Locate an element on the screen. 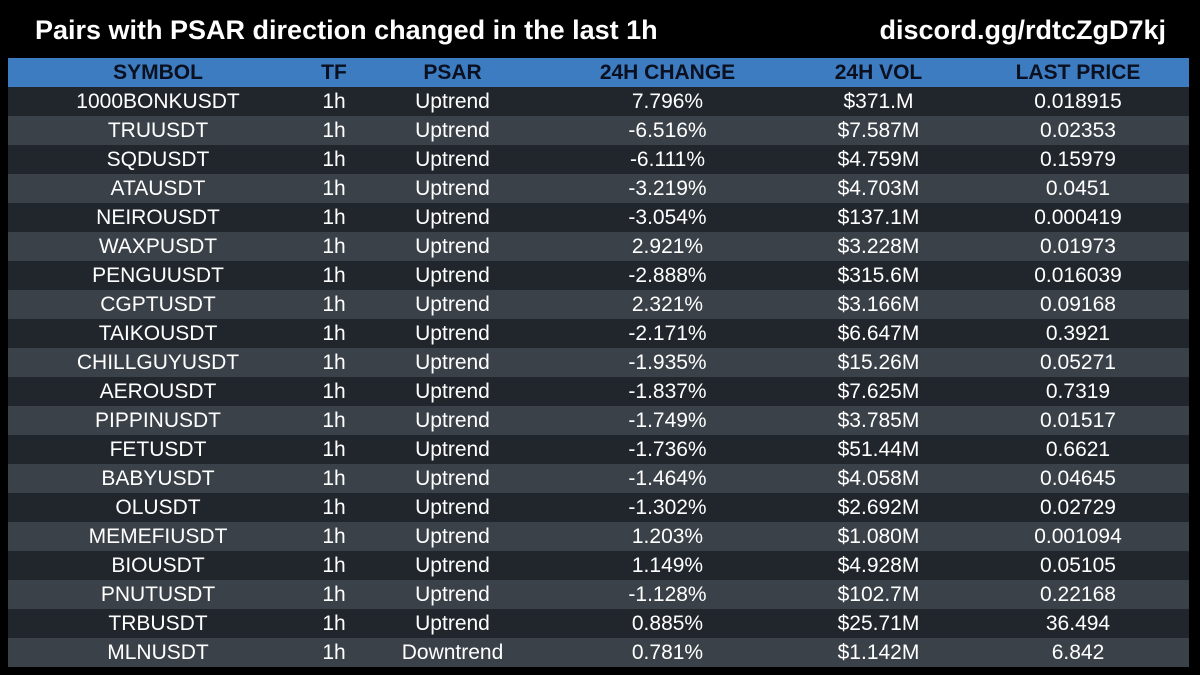 Image resolution: width=1200 pixels, height=675 pixels. column-header-last-price: LAST PRICE is located at coordinates (1078, 72).